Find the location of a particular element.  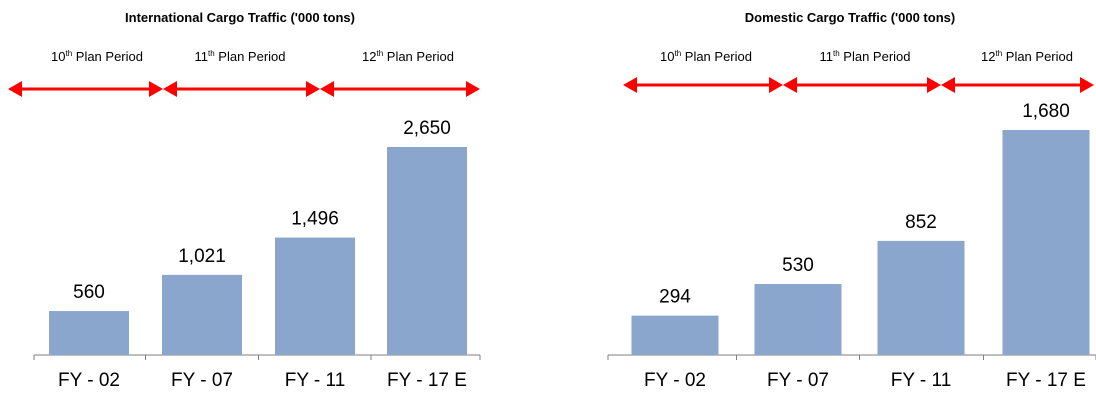

chart-title: International Cargo Traffic ('000 tons) is located at coordinates (240, 17).